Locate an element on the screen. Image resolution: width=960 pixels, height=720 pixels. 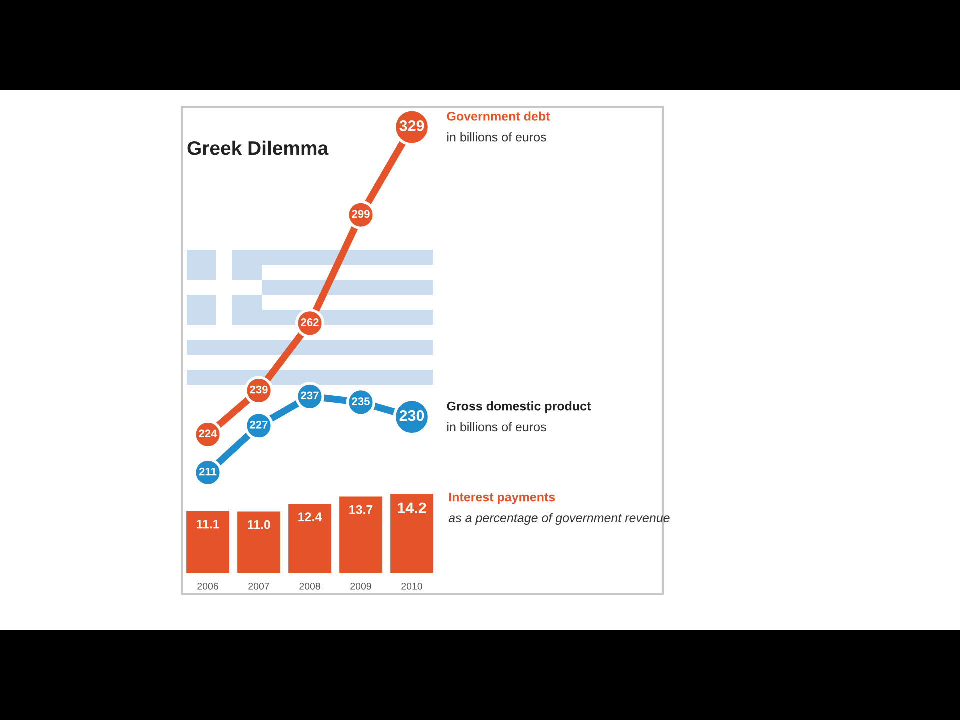
data-label: 211 is located at coordinates (208, 472).